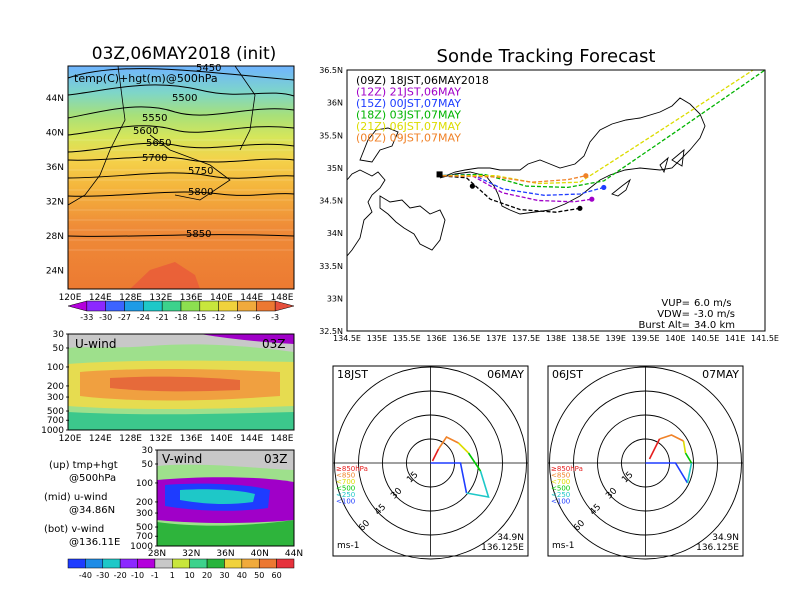 This screenshot has width=792, height=612. I want to click on uwind-xtick: 128E, so click(130, 439).